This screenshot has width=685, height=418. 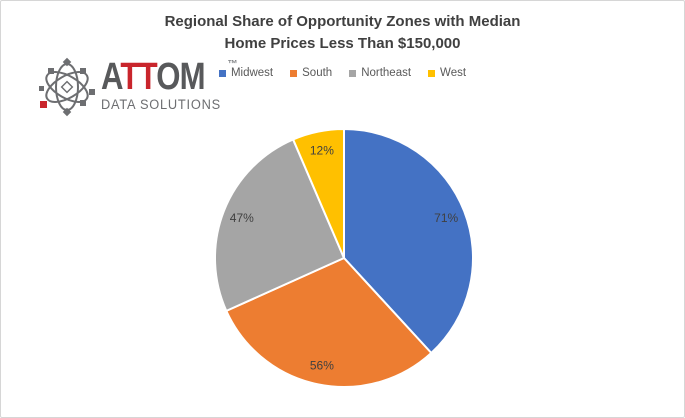 I want to click on legend-label-northeast: Northeast, so click(x=386, y=73).